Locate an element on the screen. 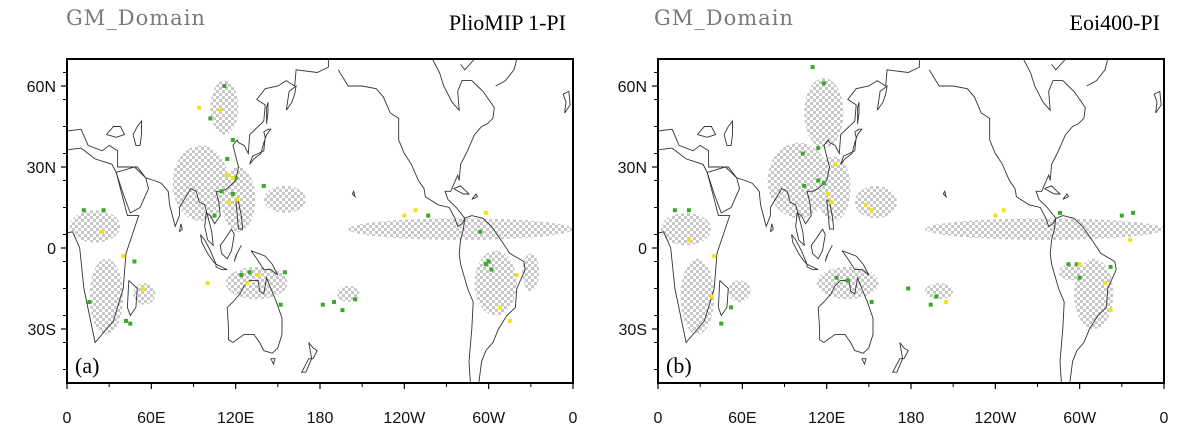 Image resolution: width=1177 pixels, height=439 pixels. y-tick-label: 30S is located at coordinates (633, 330).